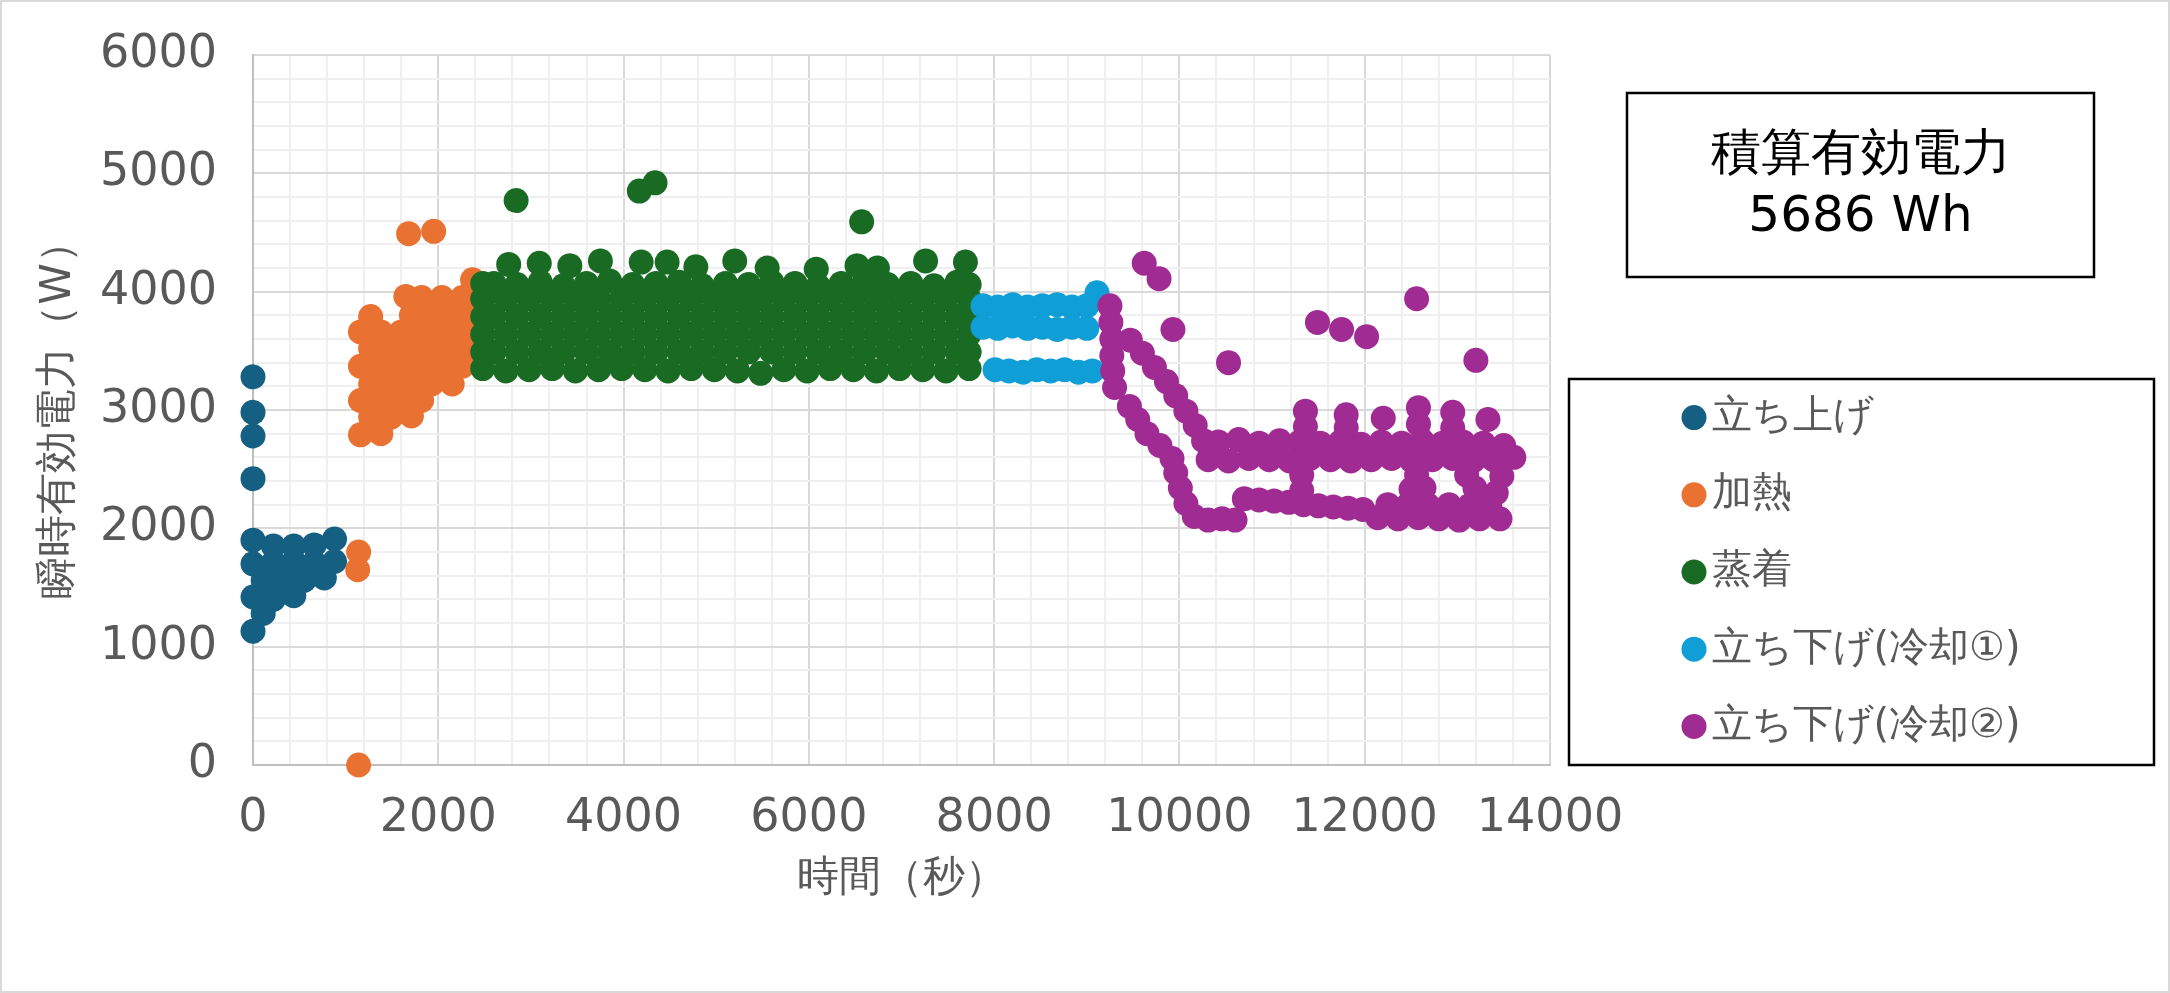 The width and height of the screenshot is (2170, 993). Describe the element at coordinates (1550, 814) in the screenshot. I see `x-tick-label: 14000` at that location.